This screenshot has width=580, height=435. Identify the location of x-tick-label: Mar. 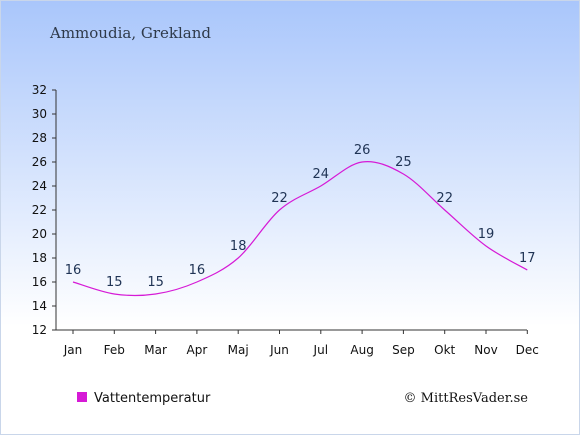
(155, 350).